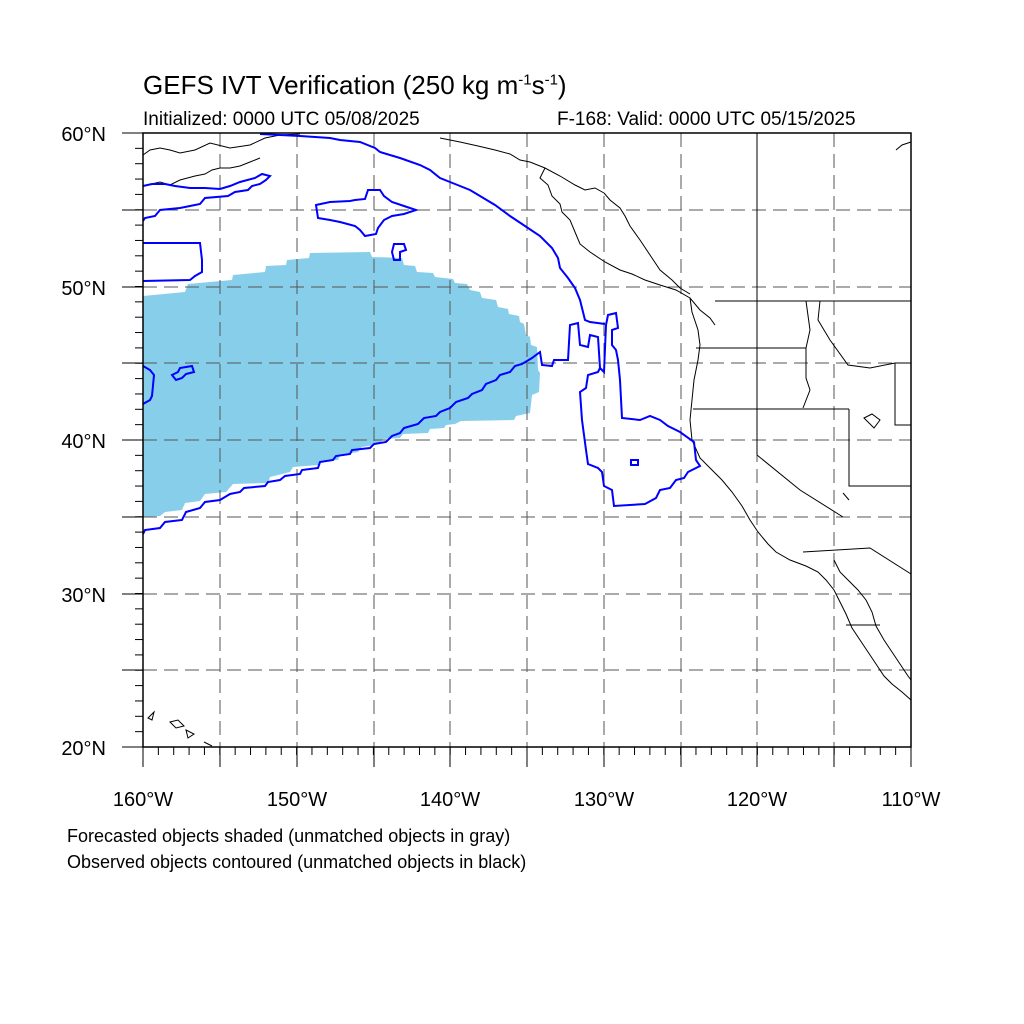 The height and width of the screenshot is (1024, 1024). I want to click on lon-label-130w: 130°W, so click(604, 800).